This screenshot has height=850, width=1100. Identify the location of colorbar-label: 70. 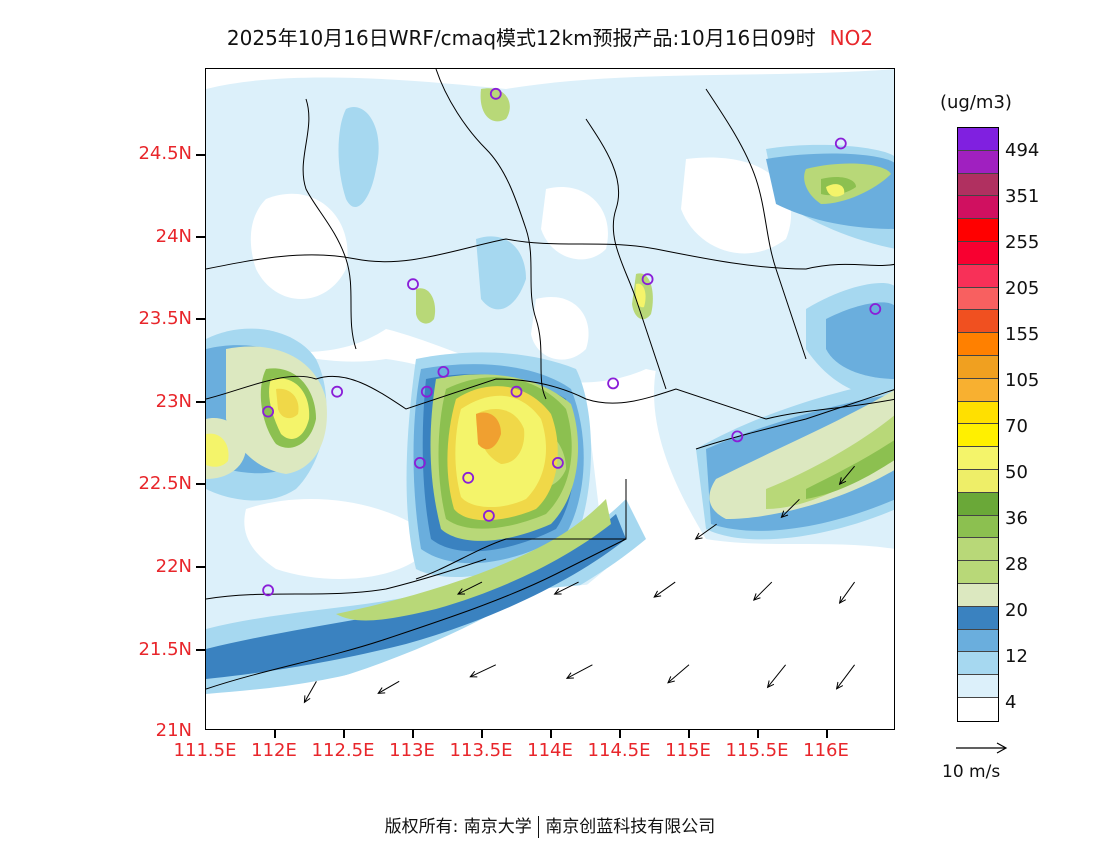
(1016, 426).